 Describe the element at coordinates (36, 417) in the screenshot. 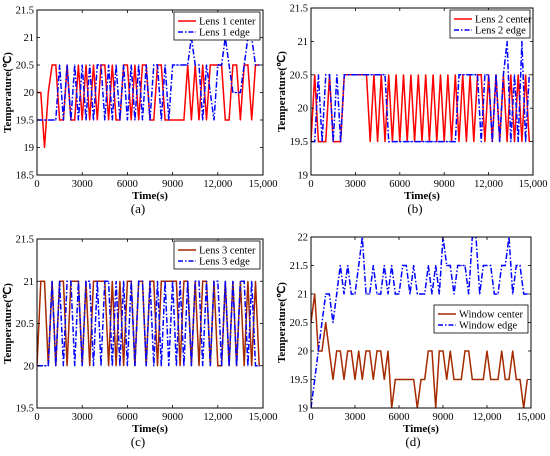

I see `x-tick-label: 0` at that location.